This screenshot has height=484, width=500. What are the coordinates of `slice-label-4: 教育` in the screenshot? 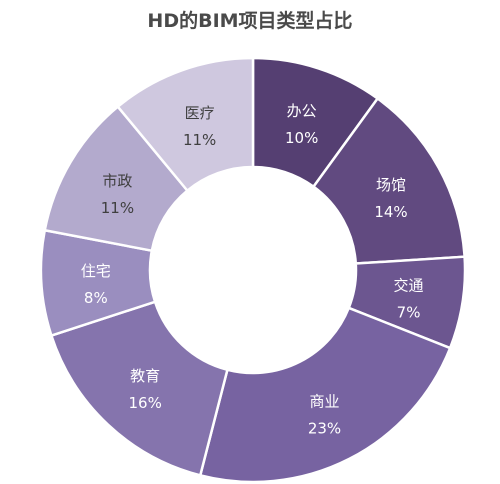 It's located at (145, 376).